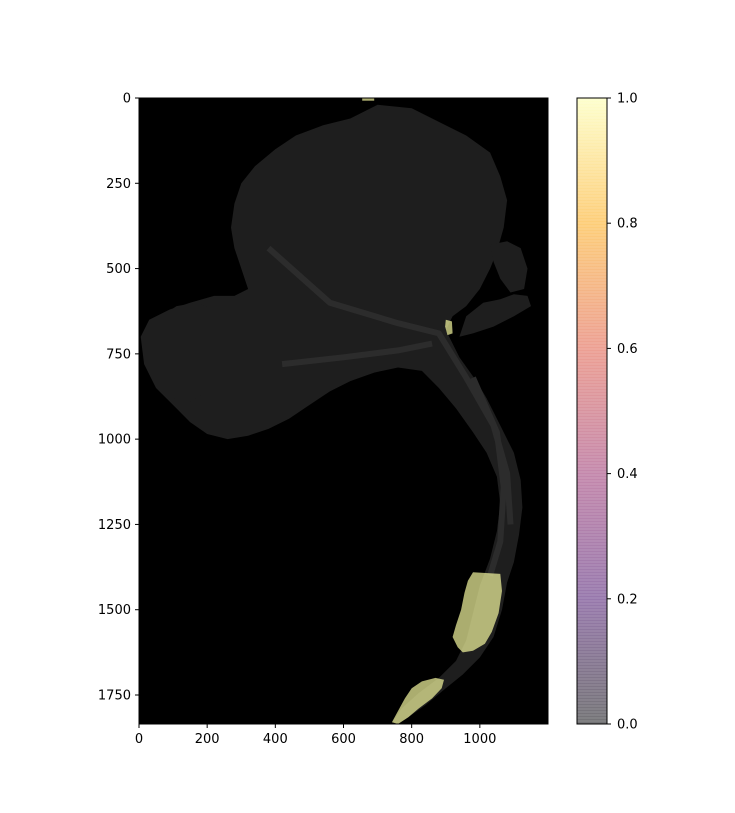 This screenshot has height=813, width=735. Describe the element at coordinates (275, 739) in the screenshot. I see `x-tick-label: 400` at that location.